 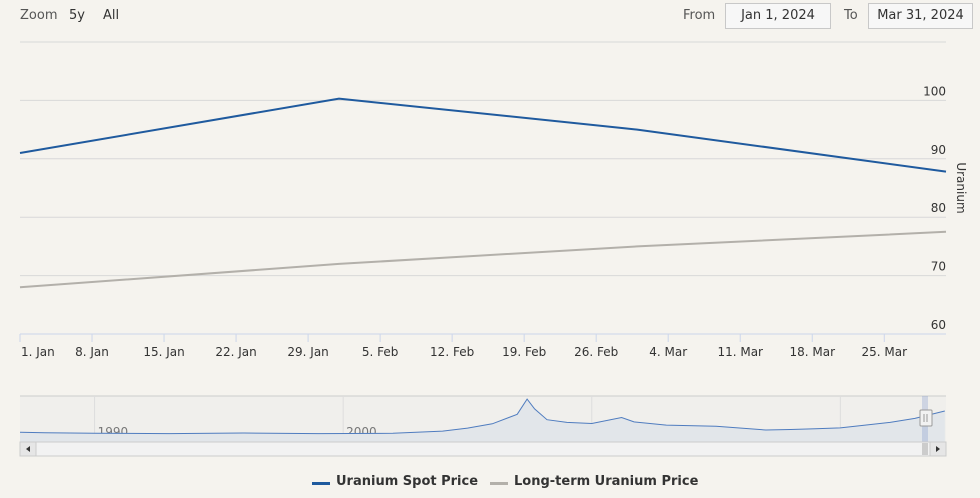 I want to click on navigator-scrollbar, so click(x=483, y=449).